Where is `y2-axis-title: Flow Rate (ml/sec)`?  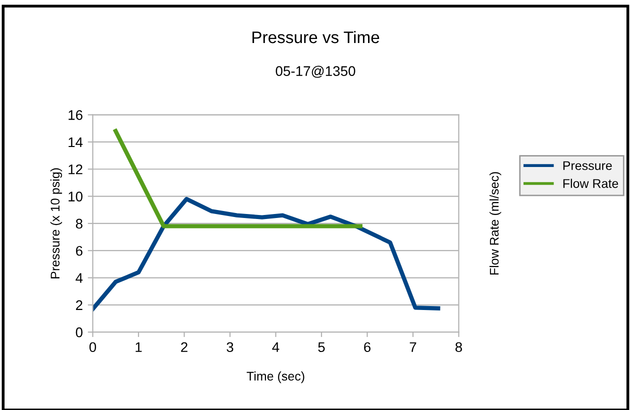
y2-axis-title: Flow Rate (ml/sec) is located at coordinates (496, 223).